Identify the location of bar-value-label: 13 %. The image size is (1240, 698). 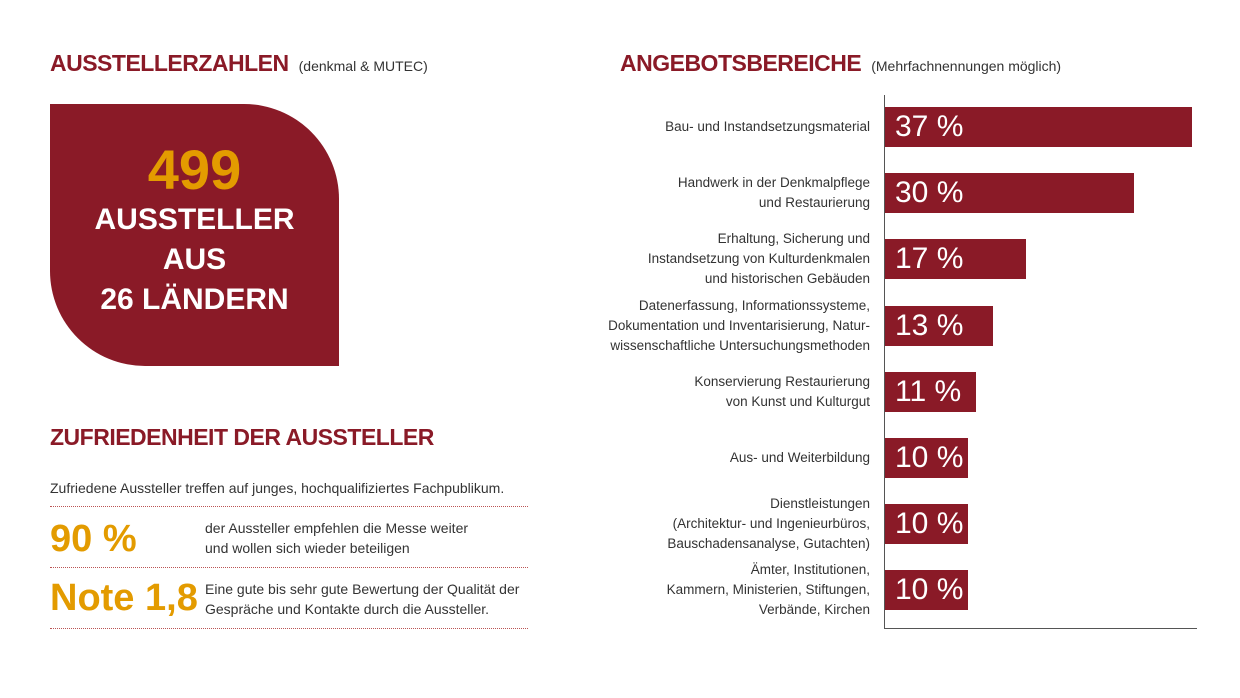
(929, 325).